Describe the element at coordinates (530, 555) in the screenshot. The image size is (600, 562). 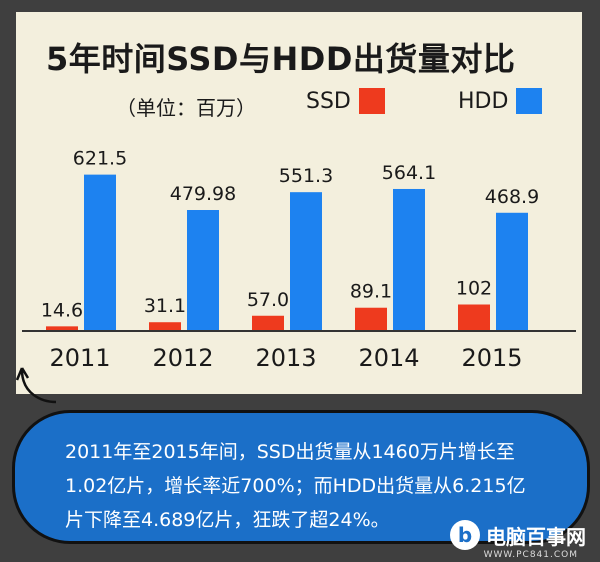
I see `logo-url: WWW.PC841.COM` at that location.